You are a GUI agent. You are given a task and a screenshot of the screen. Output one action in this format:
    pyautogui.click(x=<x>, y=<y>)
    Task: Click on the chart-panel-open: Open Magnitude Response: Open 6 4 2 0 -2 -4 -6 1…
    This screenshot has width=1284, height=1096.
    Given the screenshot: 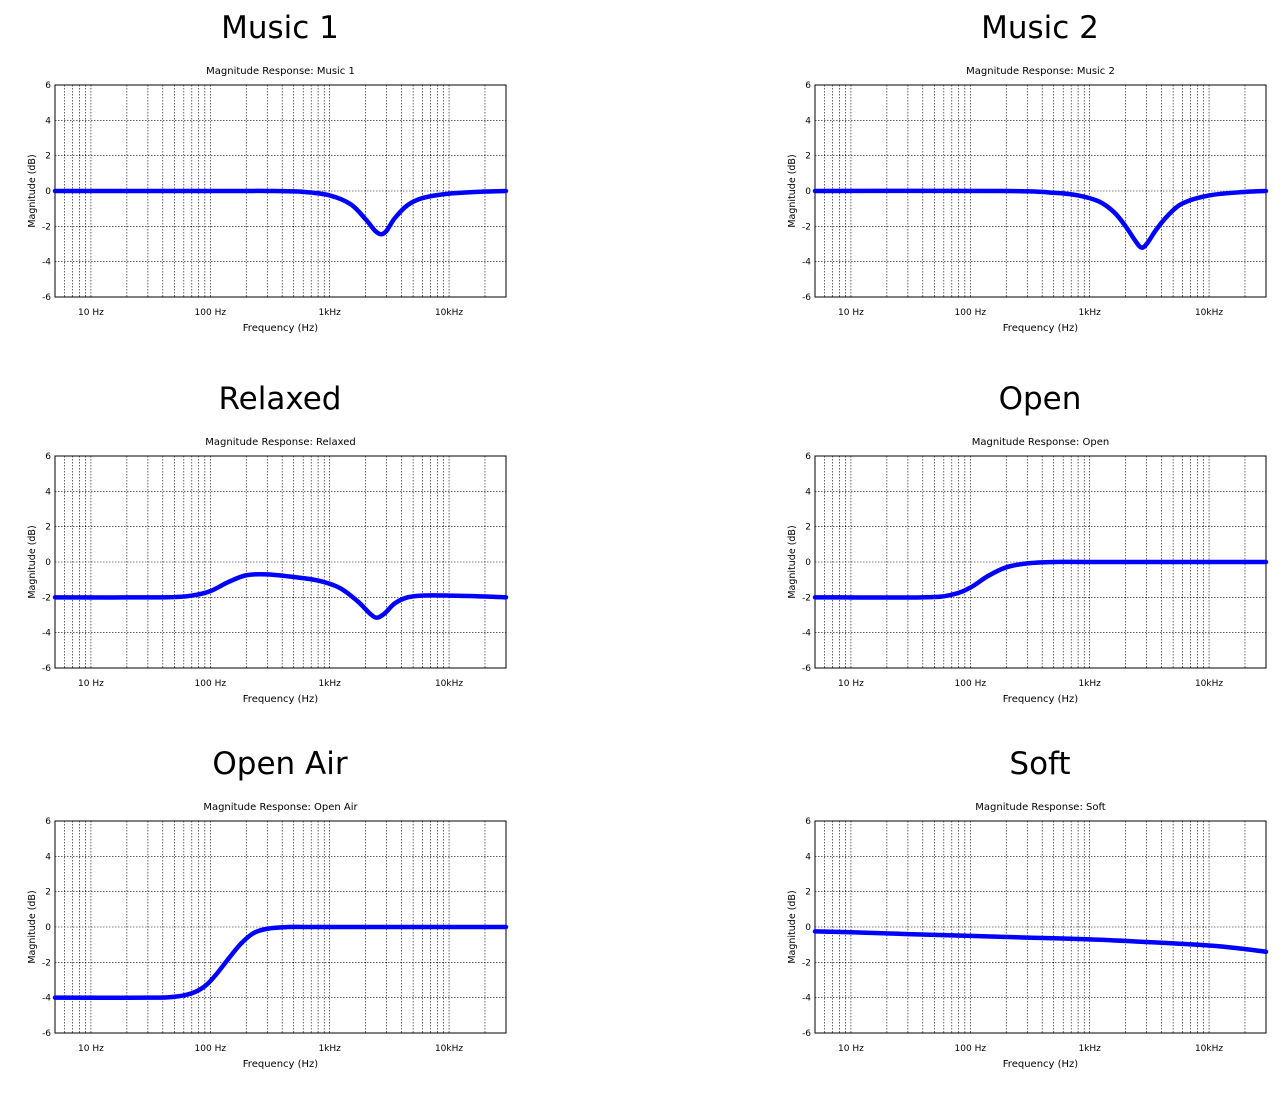 What is the action you would take?
    pyautogui.click(x=1022, y=551)
    